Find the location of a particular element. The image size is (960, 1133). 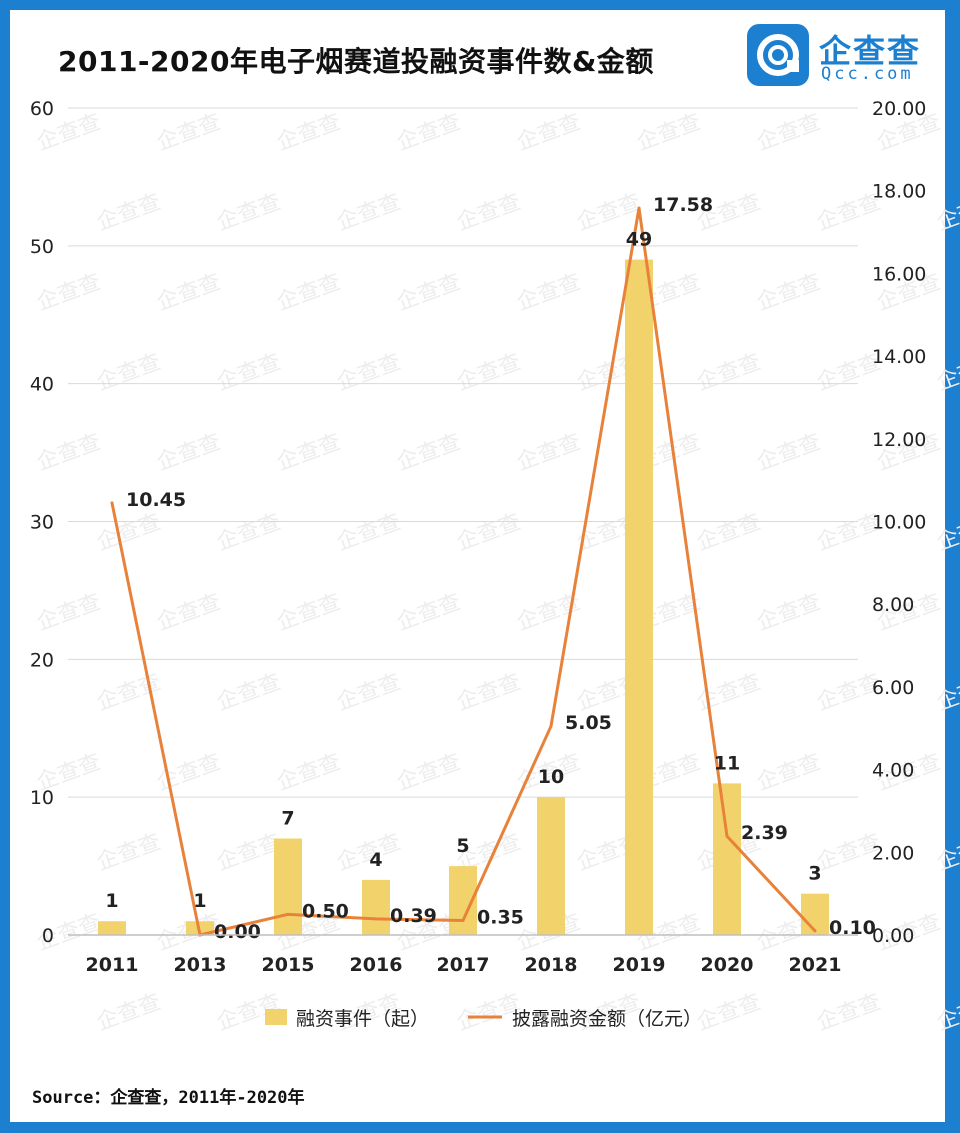

x-tick-label: 2016 is located at coordinates (376, 965).